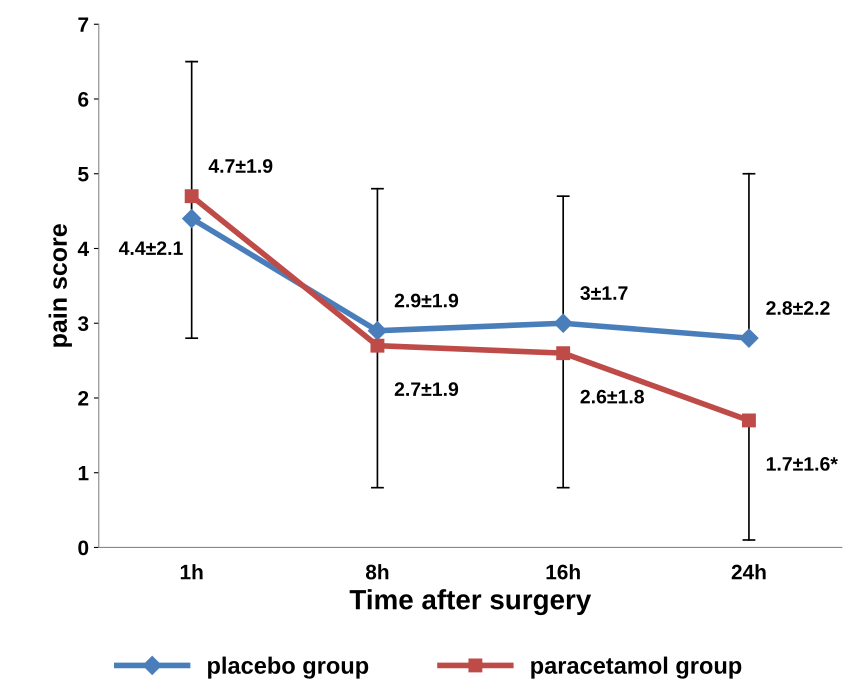  What do you see at coordinates (83, 398) in the screenshot?
I see `y-tick-label: 2` at bounding box center [83, 398].